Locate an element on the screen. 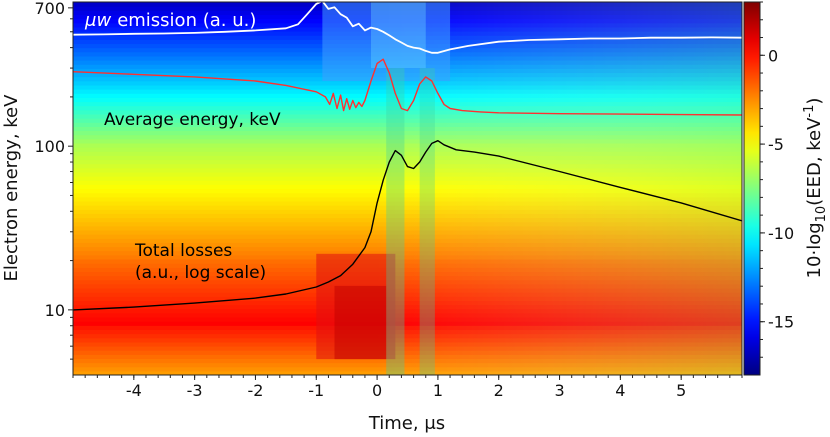 This screenshot has width=830, height=437. colorbar-tick-label: -10 is located at coordinates (781, 233).